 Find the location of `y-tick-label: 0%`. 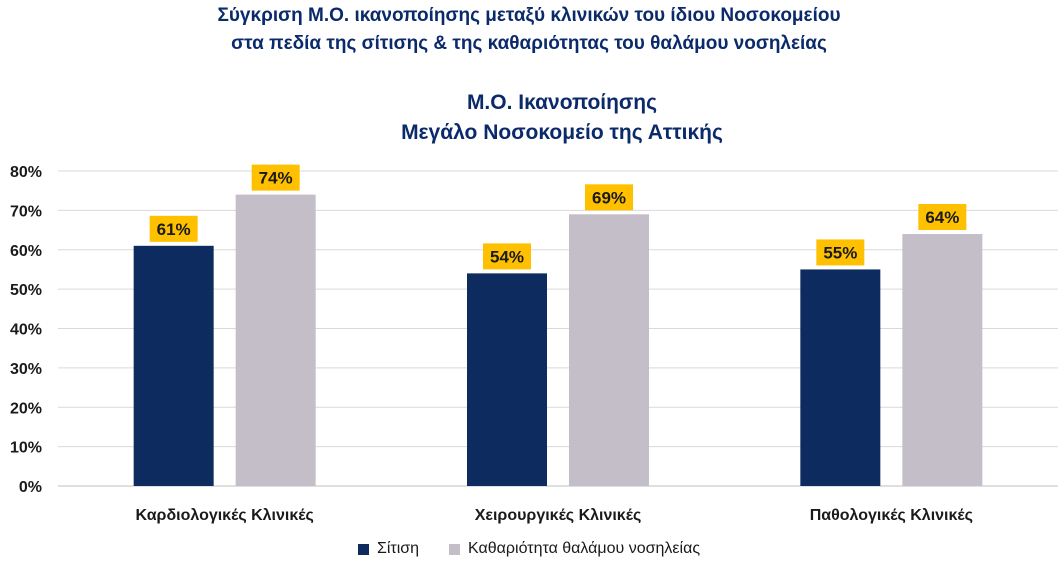

y-tick-label: 0% is located at coordinates (30, 487).